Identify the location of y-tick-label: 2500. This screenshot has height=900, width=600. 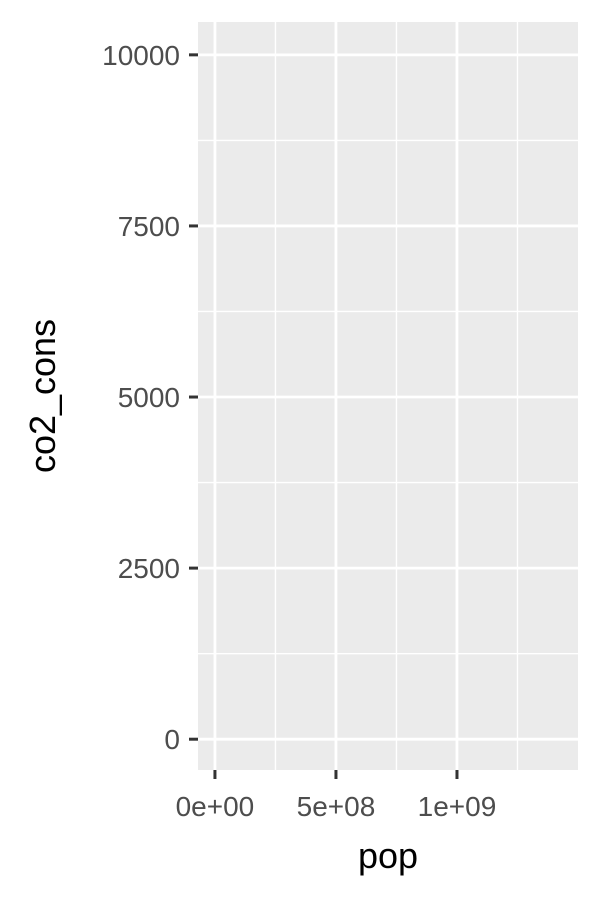
(149, 568).